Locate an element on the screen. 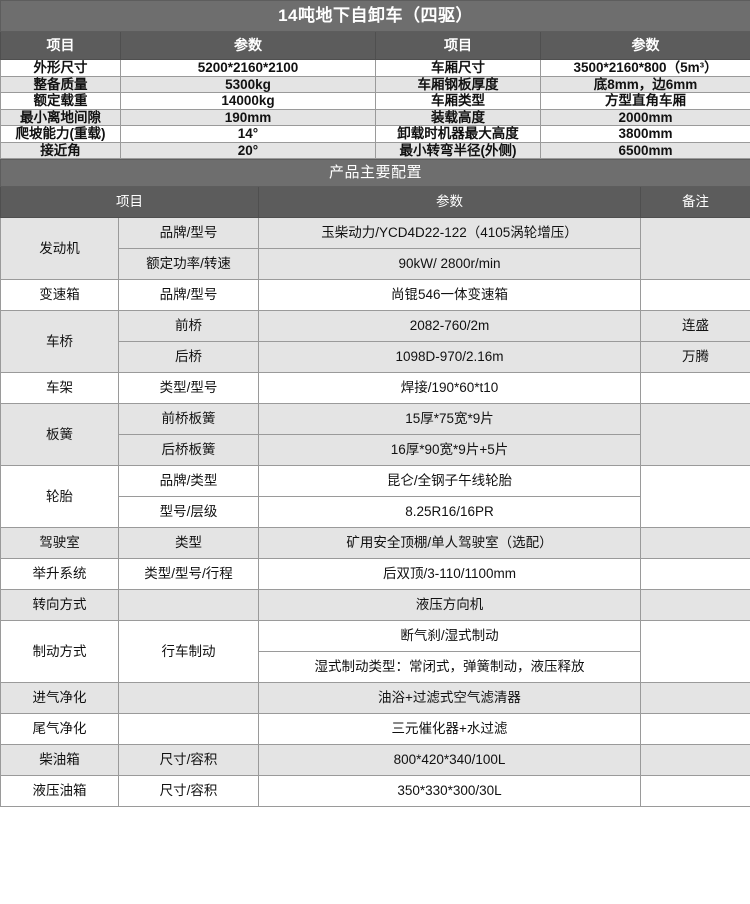 The width and height of the screenshot is (750, 904). table-row: 尾气净化 三元催化器+水过滤 is located at coordinates (375, 729).